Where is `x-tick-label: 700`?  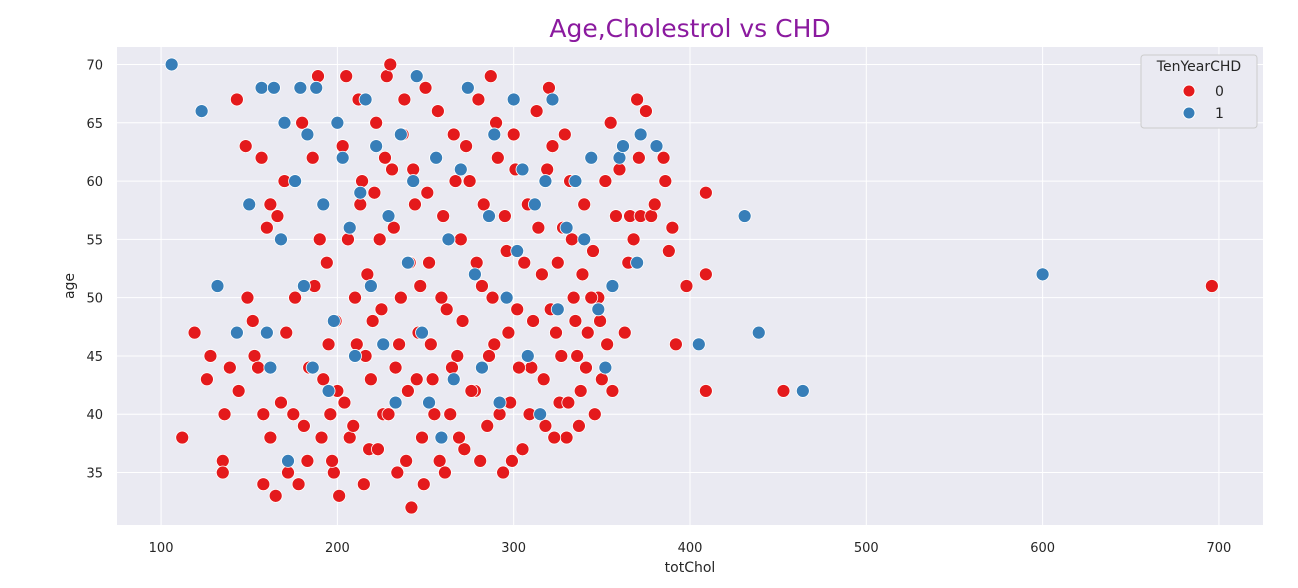
x-tick-label: 700 is located at coordinates (1219, 548).